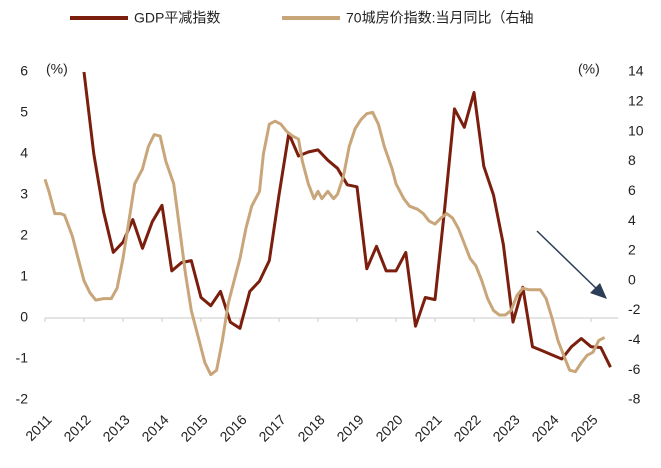  Describe the element at coordinates (632, 250) in the screenshot. I see `y2-tick-label: 2` at that location.